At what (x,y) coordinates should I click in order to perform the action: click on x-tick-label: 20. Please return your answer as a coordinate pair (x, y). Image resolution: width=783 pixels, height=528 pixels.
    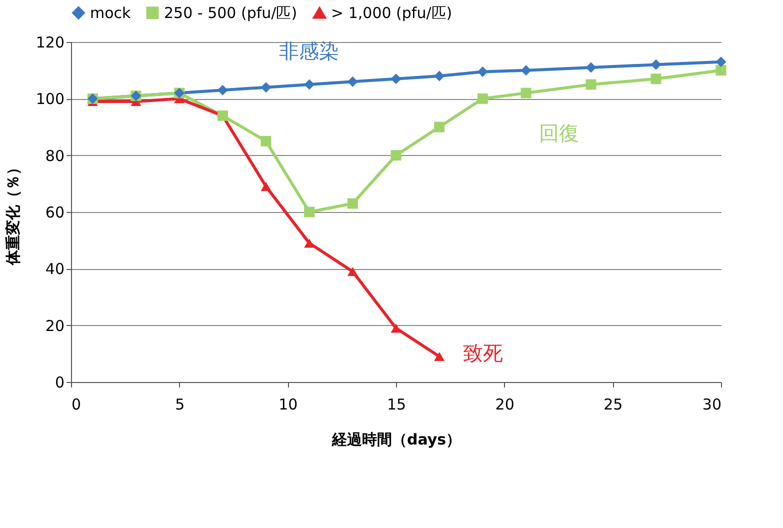
    Looking at the image, I should click on (504, 405).